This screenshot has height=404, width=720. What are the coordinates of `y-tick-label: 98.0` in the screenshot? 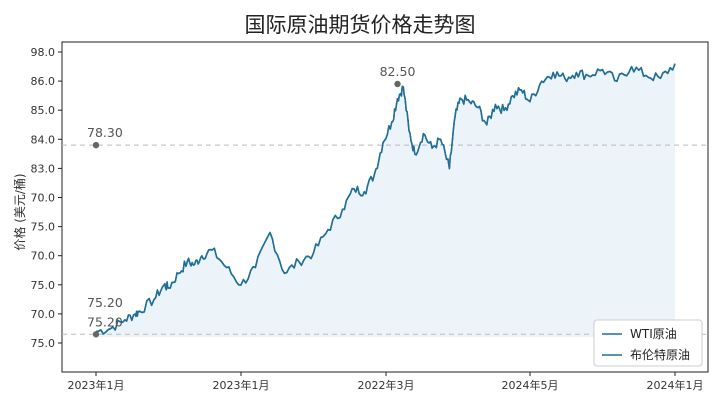 It's located at (43, 52).